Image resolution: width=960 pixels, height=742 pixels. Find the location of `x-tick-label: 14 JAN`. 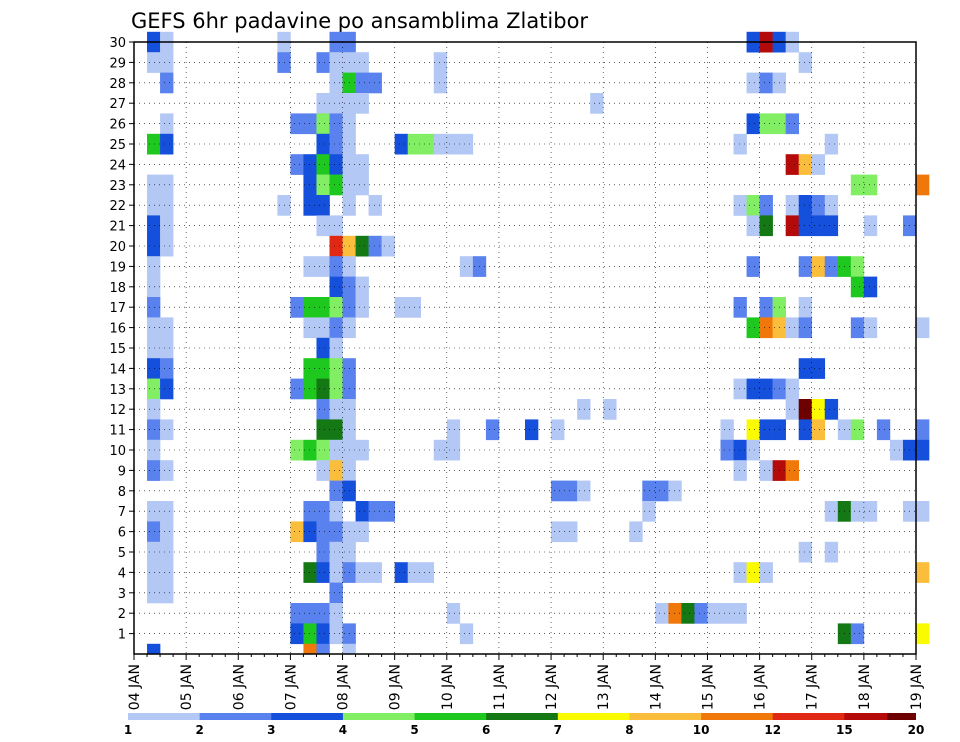

x-tick-label: 14 JAN is located at coordinates (656, 687).